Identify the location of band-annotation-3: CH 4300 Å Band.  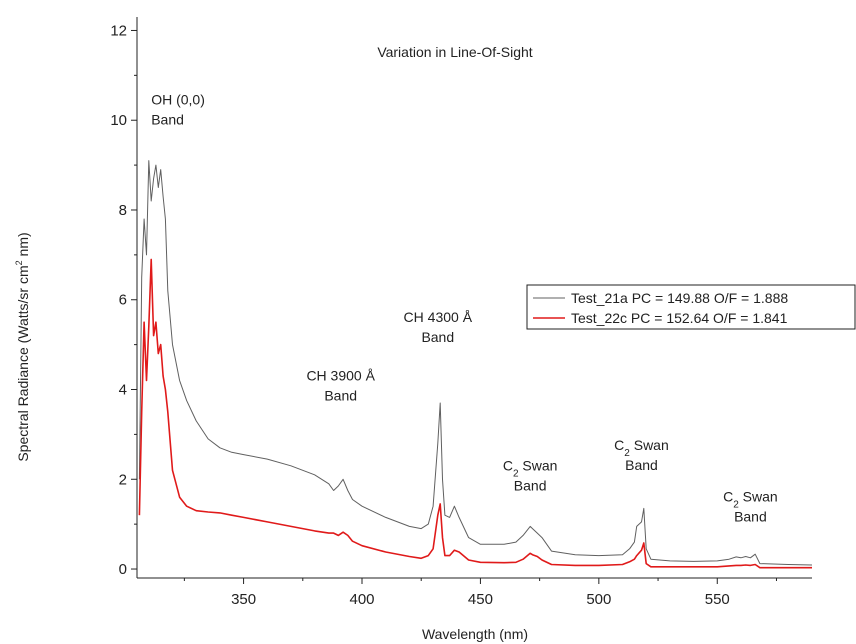
(438, 327).